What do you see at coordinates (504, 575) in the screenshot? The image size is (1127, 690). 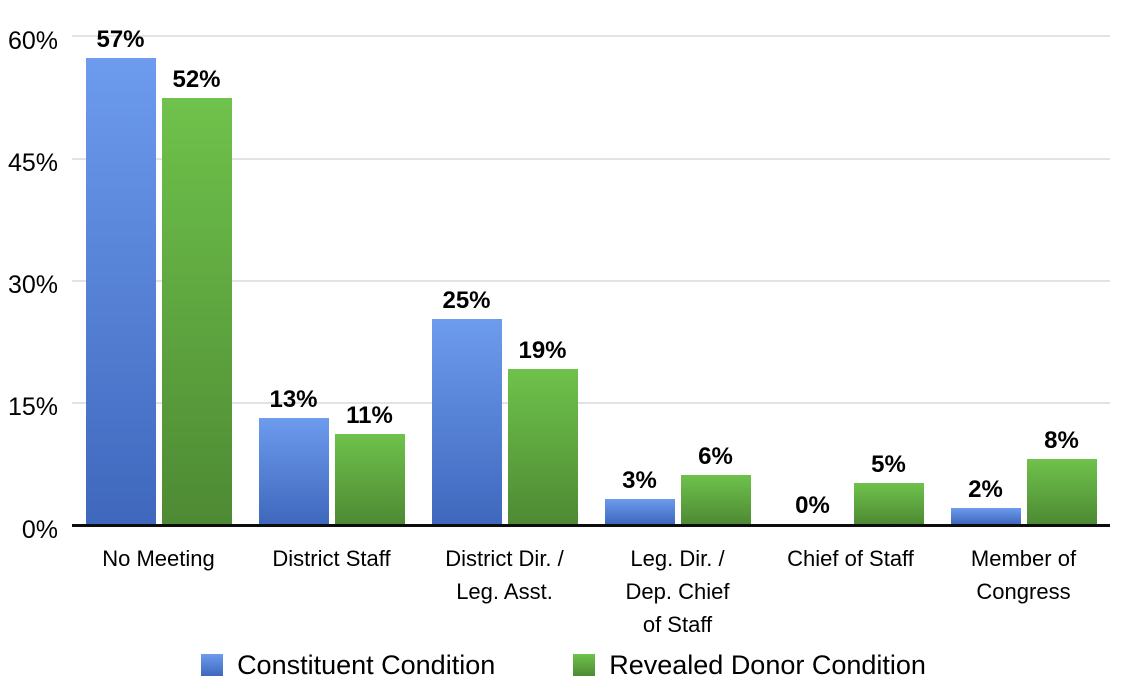 I see `category-label: District Dir. / Leg. Asst.` at bounding box center [504, 575].